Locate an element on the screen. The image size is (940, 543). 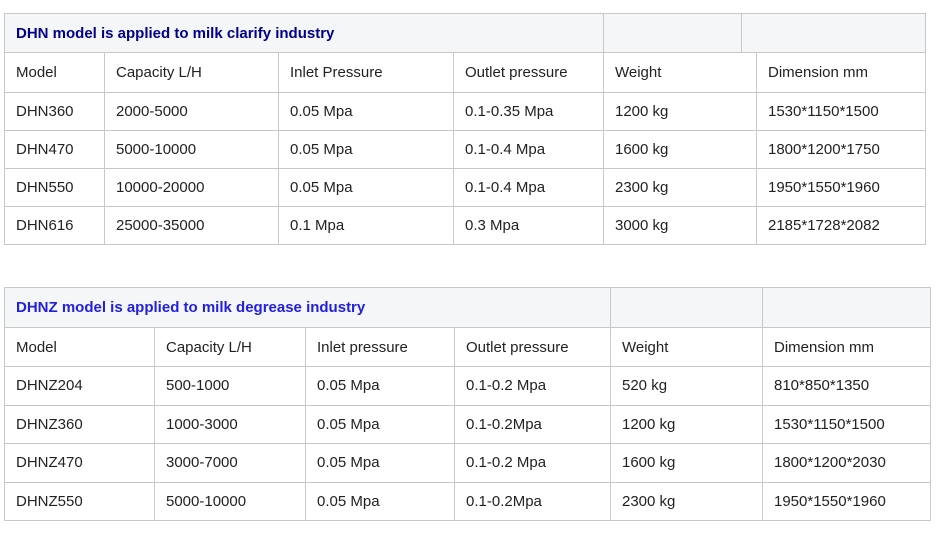
data-cell: DHNZ470 is located at coordinates (80, 463).